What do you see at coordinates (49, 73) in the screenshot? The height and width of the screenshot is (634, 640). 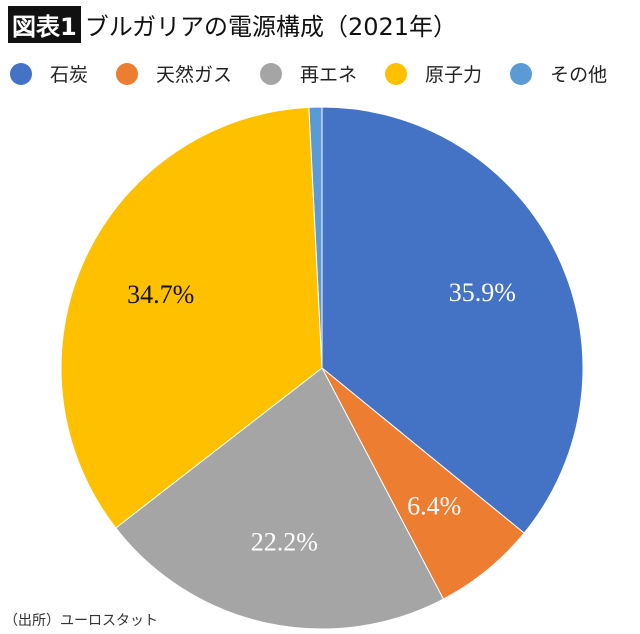 I see `legend-item: 石炭` at bounding box center [49, 73].